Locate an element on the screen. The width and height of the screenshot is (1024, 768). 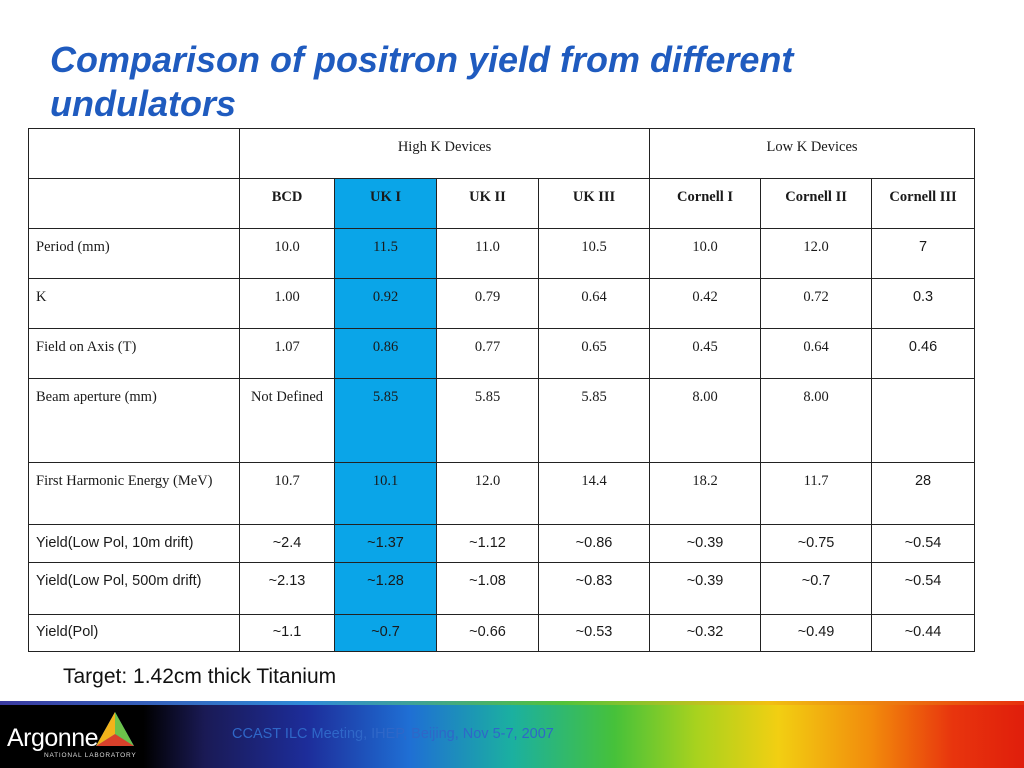
table-cell: 0.46 is located at coordinates (923, 353).